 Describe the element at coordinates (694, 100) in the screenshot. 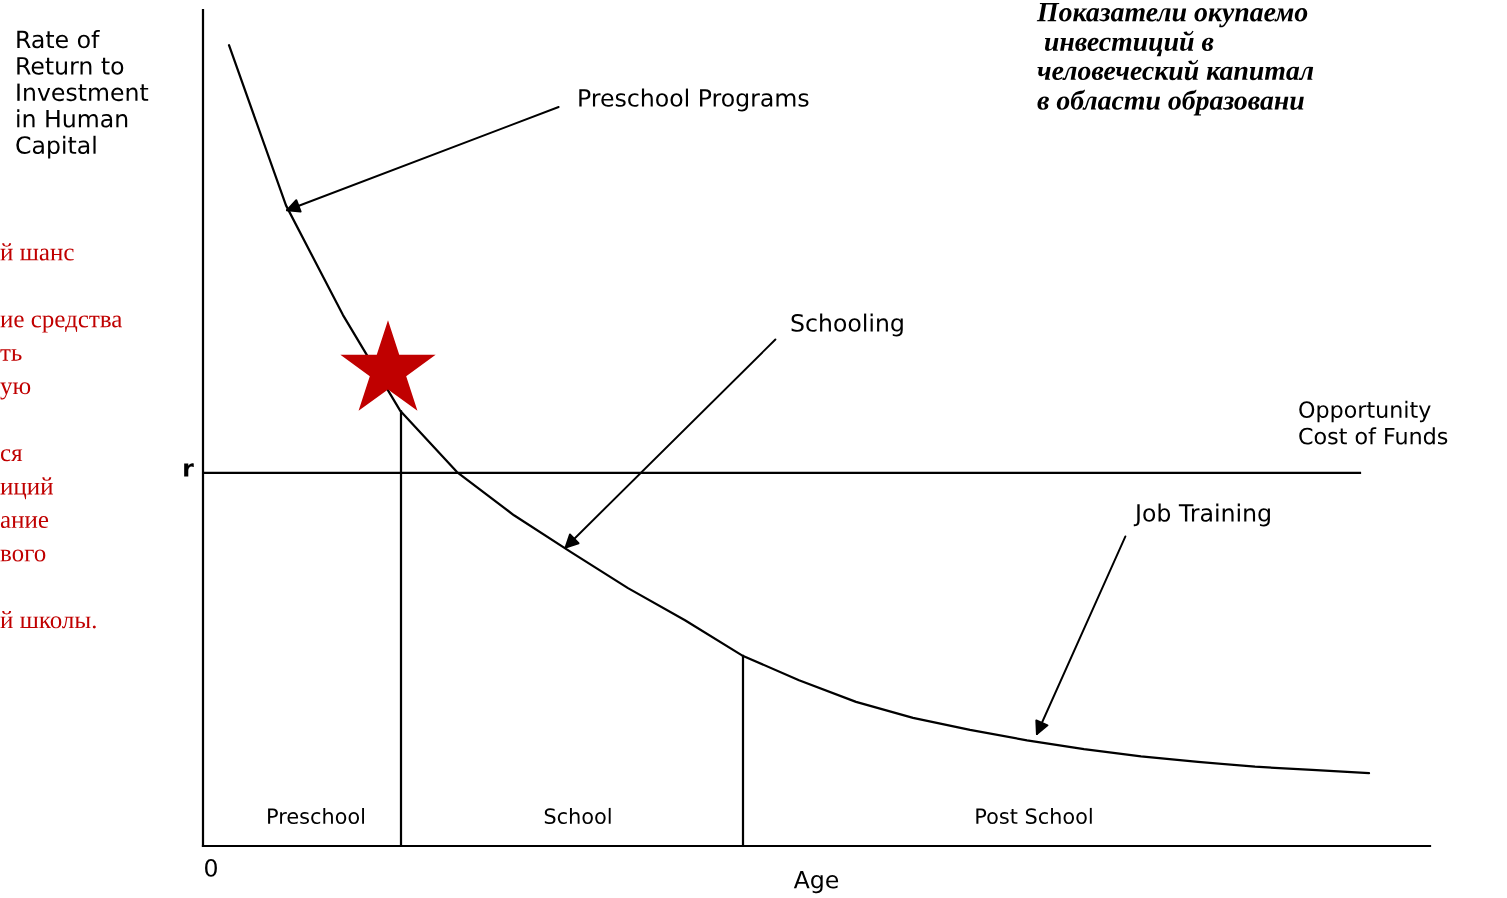

I see `annotation: Preschool Programs` at that location.